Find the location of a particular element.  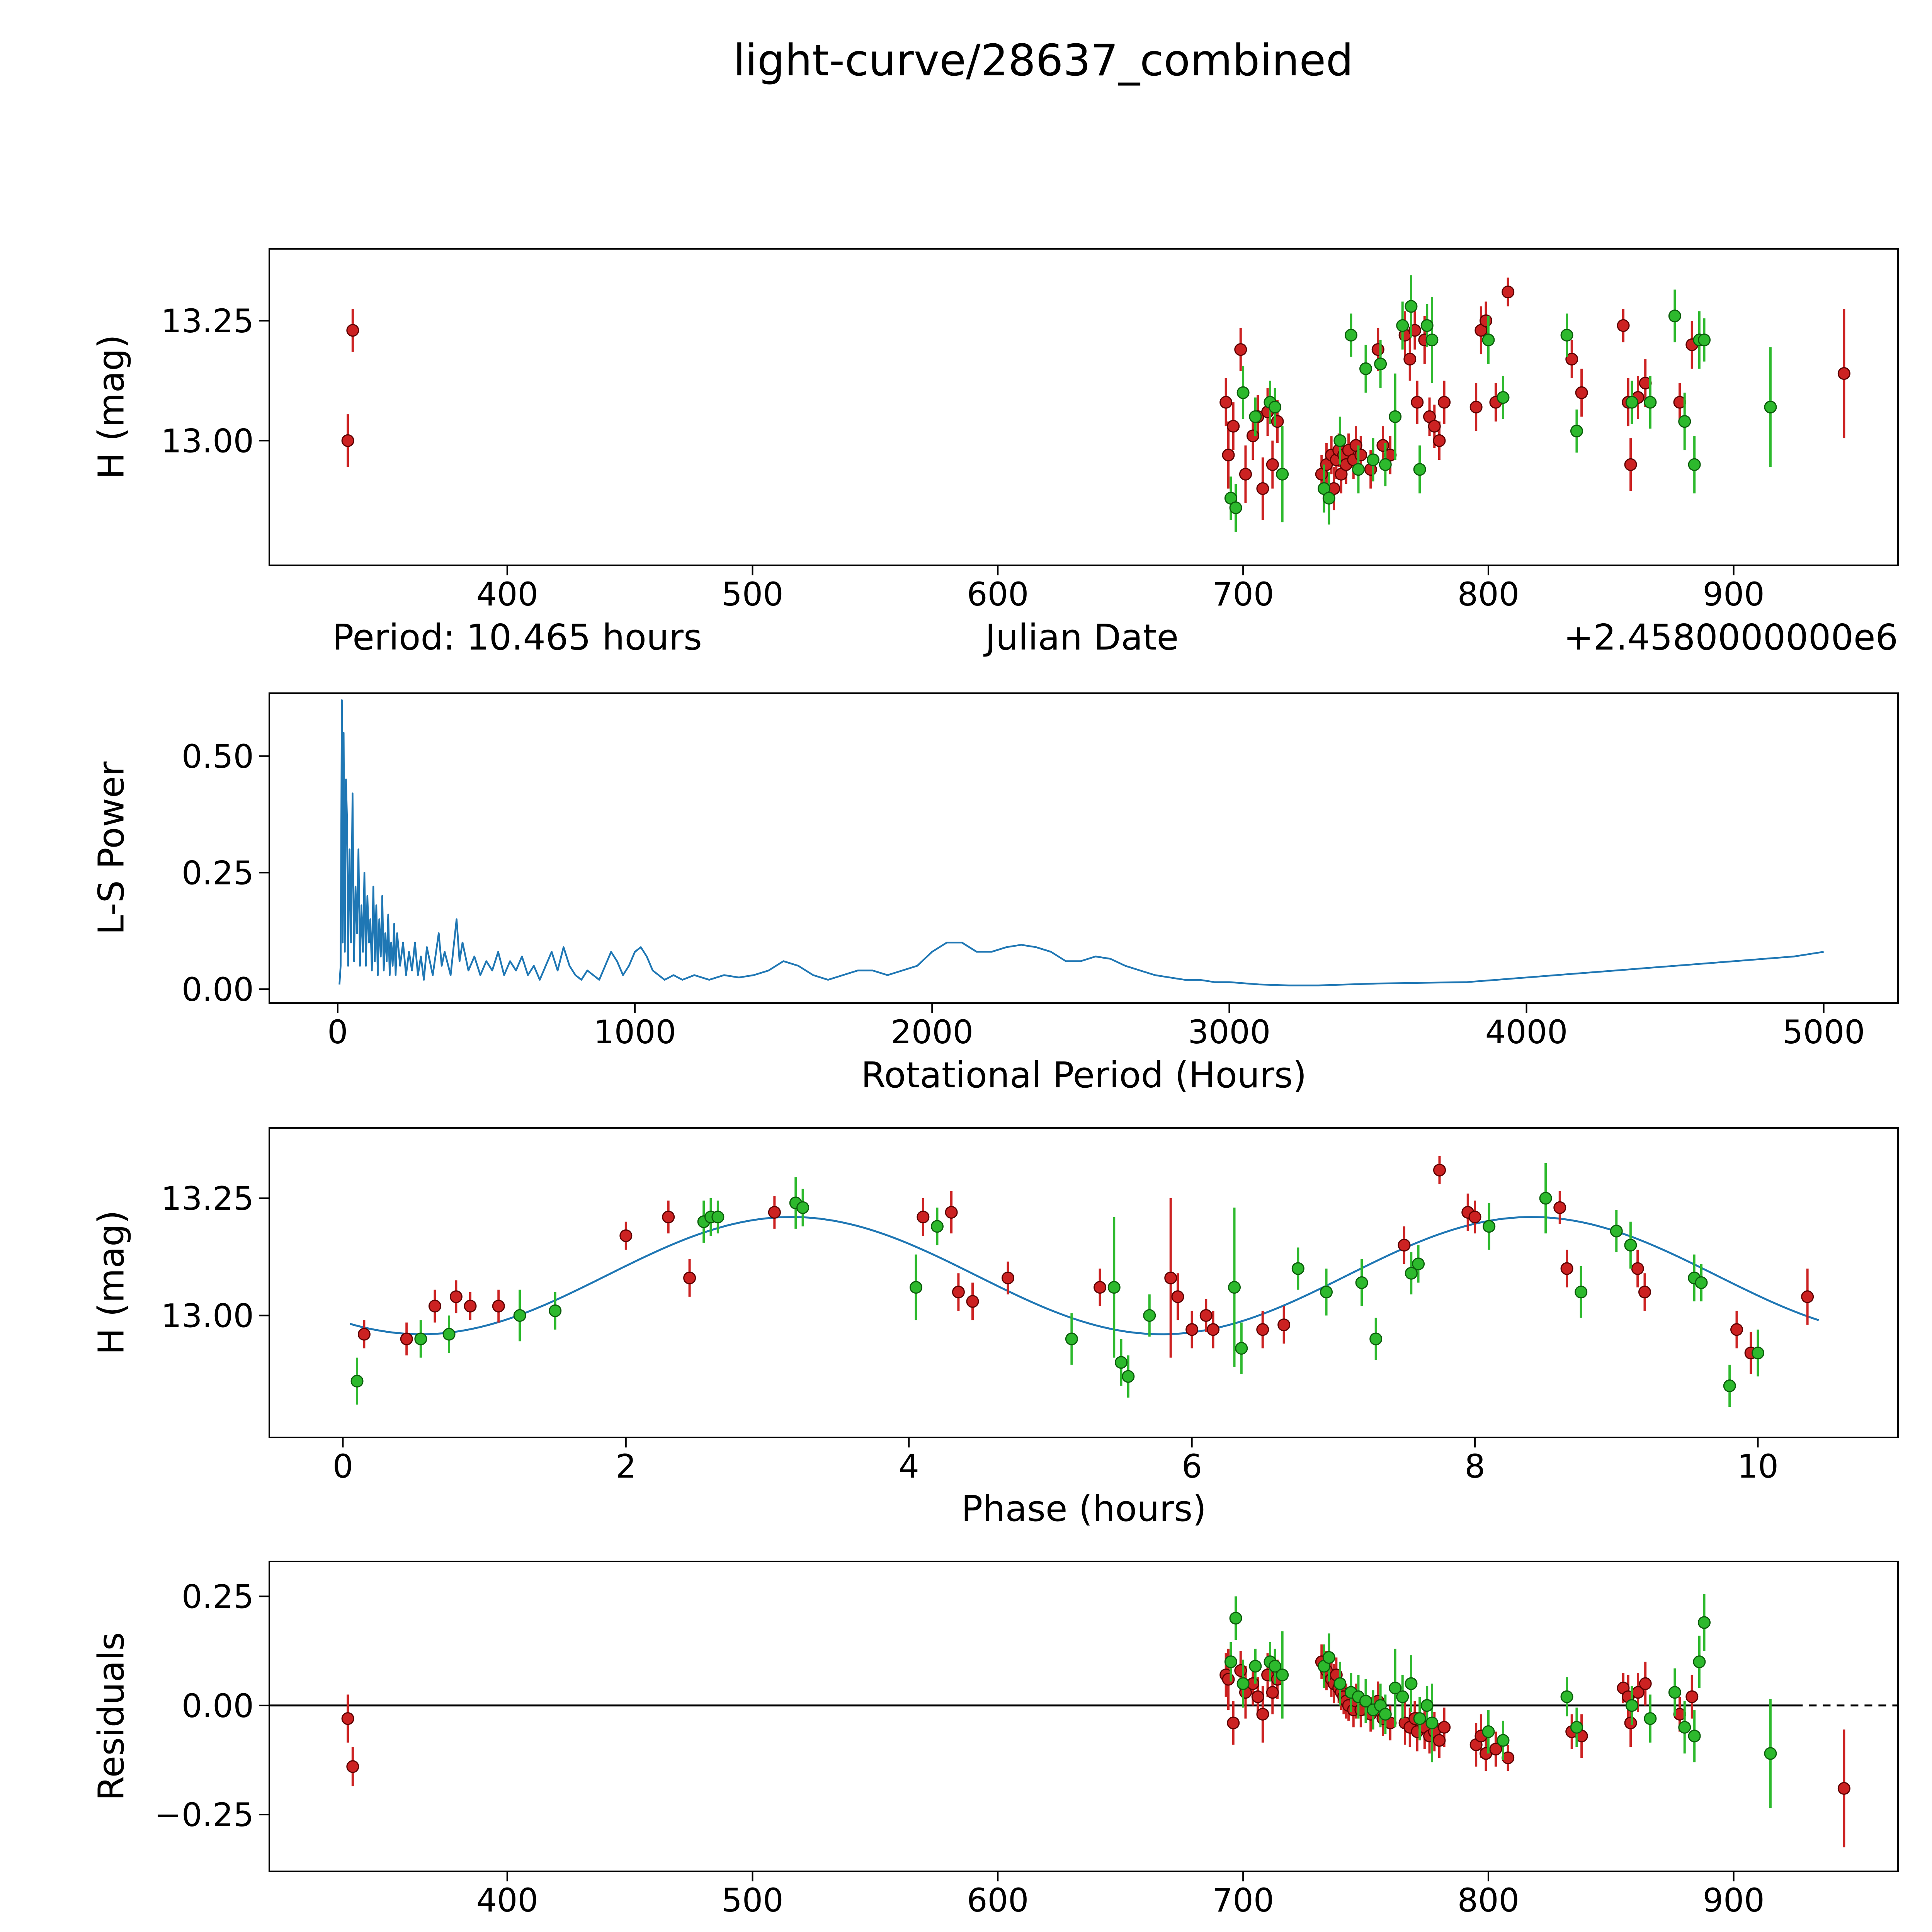

xlabel-rotational-period: Rotational Period (Hours) is located at coordinates (1084, 1075).